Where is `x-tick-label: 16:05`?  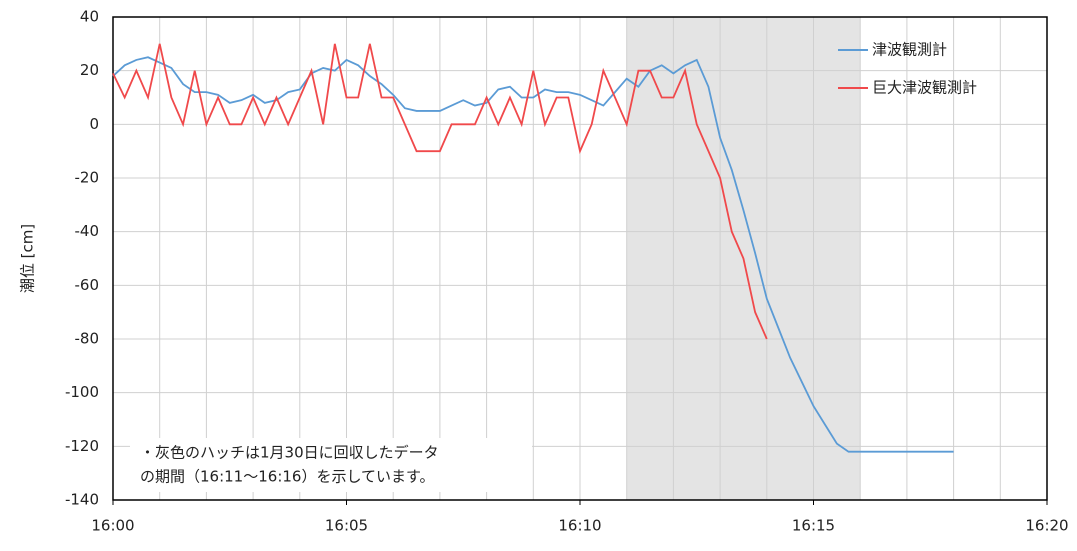 x-tick-label: 16:05 is located at coordinates (346, 526).